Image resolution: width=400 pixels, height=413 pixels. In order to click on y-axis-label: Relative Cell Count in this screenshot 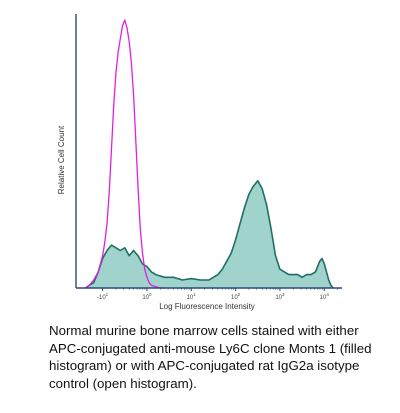, I will do `click(61, 159)`.